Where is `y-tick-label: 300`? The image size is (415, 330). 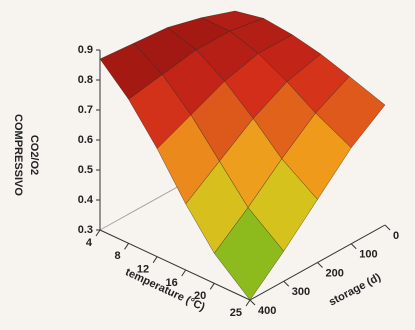
y-tick-label: 300 is located at coordinates (301, 292).